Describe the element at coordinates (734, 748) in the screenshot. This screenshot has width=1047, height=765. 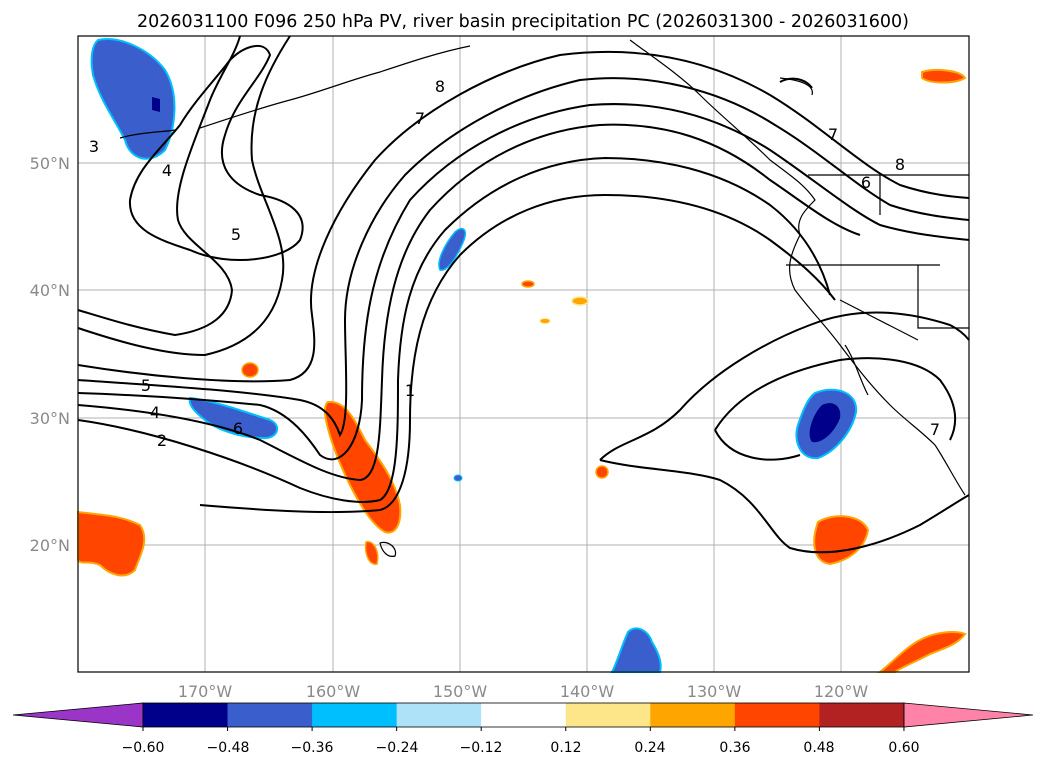
I see `colorbar-tick-label: 0.36` at that location.